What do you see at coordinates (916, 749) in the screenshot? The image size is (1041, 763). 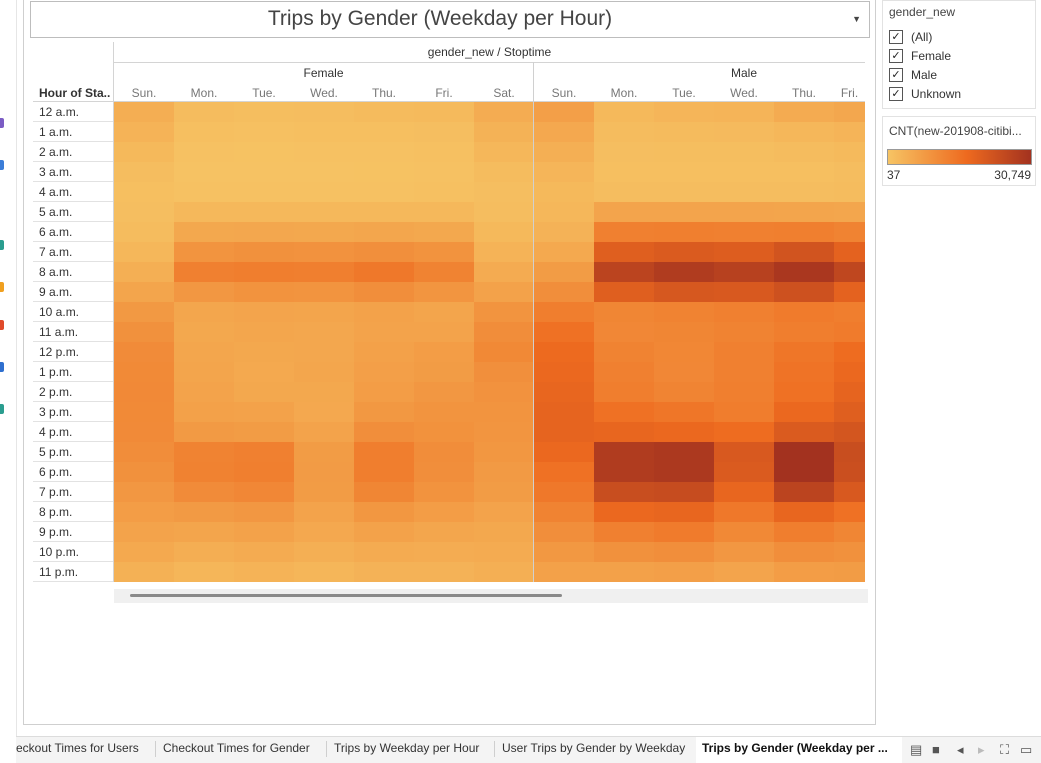 I see `filmstrip-view-icon: ▤` at bounding box center [916, 749].